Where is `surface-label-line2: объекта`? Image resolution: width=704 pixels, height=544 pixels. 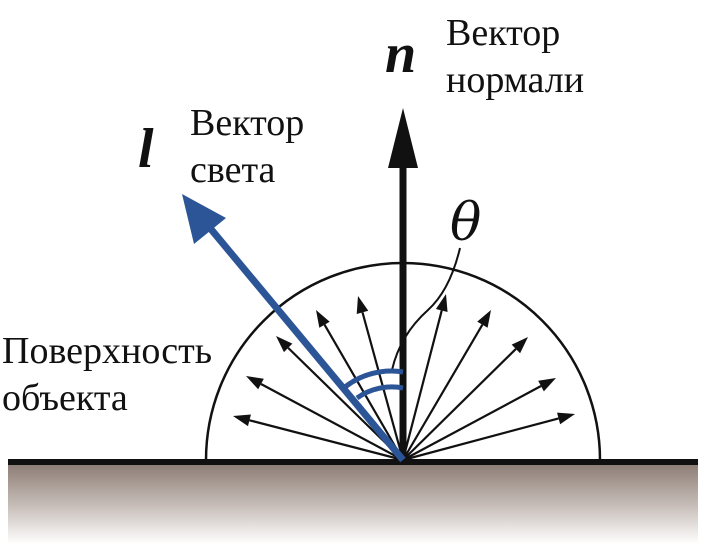
surface-label-line2: объекта is located at coordinates (65, 398).